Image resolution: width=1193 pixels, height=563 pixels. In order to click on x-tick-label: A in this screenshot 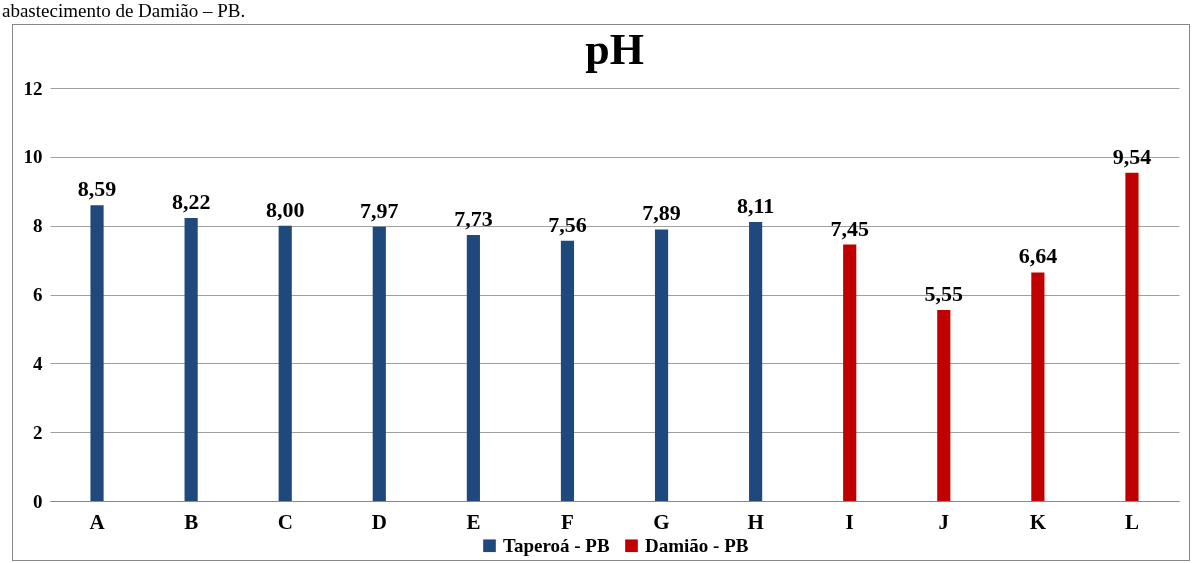, I will do `click(97, 521)`.